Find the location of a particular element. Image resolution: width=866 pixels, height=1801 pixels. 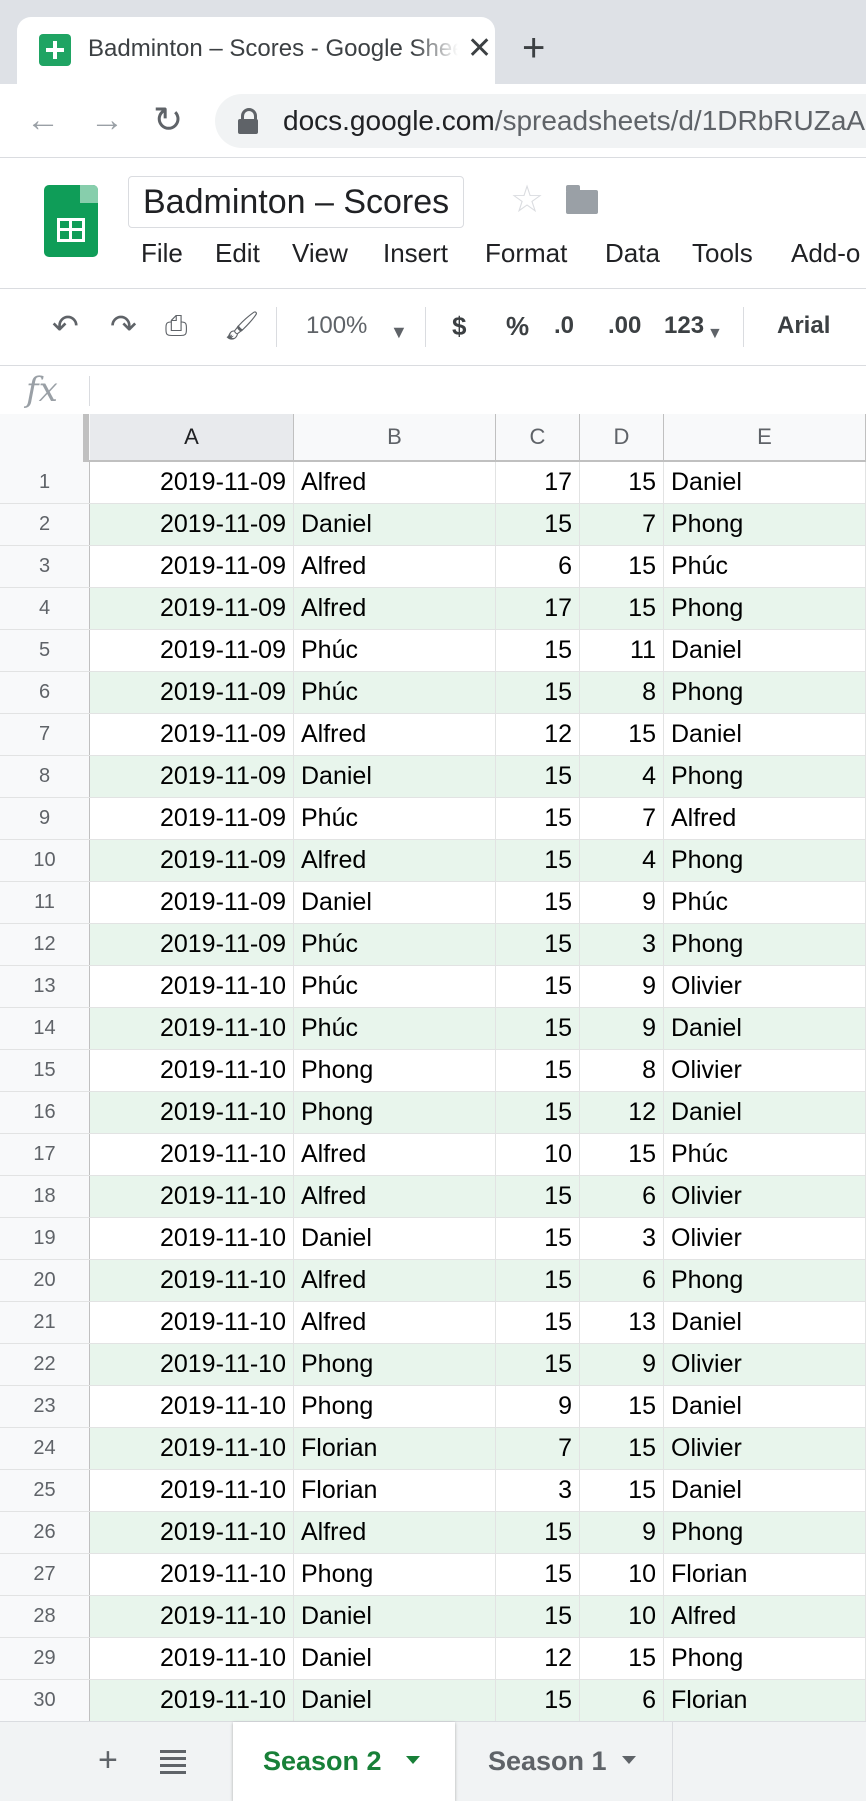

back-icon: ← is located at coordinates (43, 120).